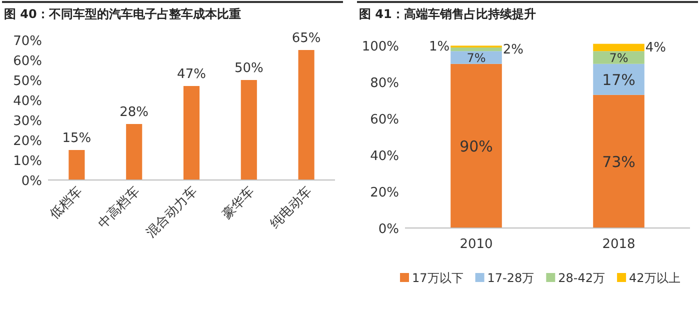 This screenshot has height=324, width=700. Describe the element at coordinates (654, 278) in the screenshot. I see `legend-label: 42万以上` at that location.